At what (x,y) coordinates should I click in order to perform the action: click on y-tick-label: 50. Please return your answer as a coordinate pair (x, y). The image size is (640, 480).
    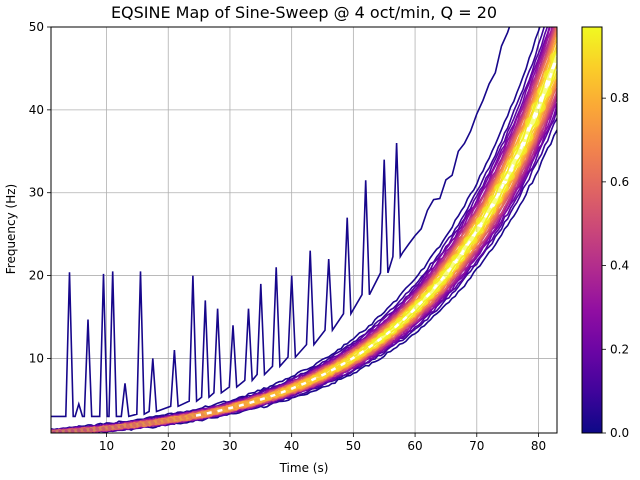
    Looking at the image, I should click on (36, 27).